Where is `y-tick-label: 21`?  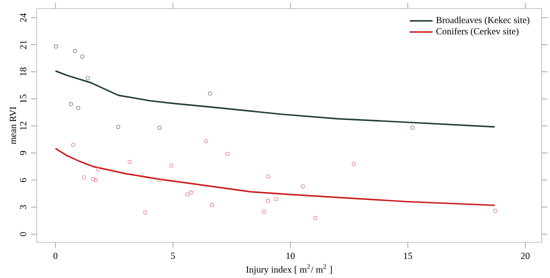 y-tick-label: 21 is located at coordinates (23, 44).